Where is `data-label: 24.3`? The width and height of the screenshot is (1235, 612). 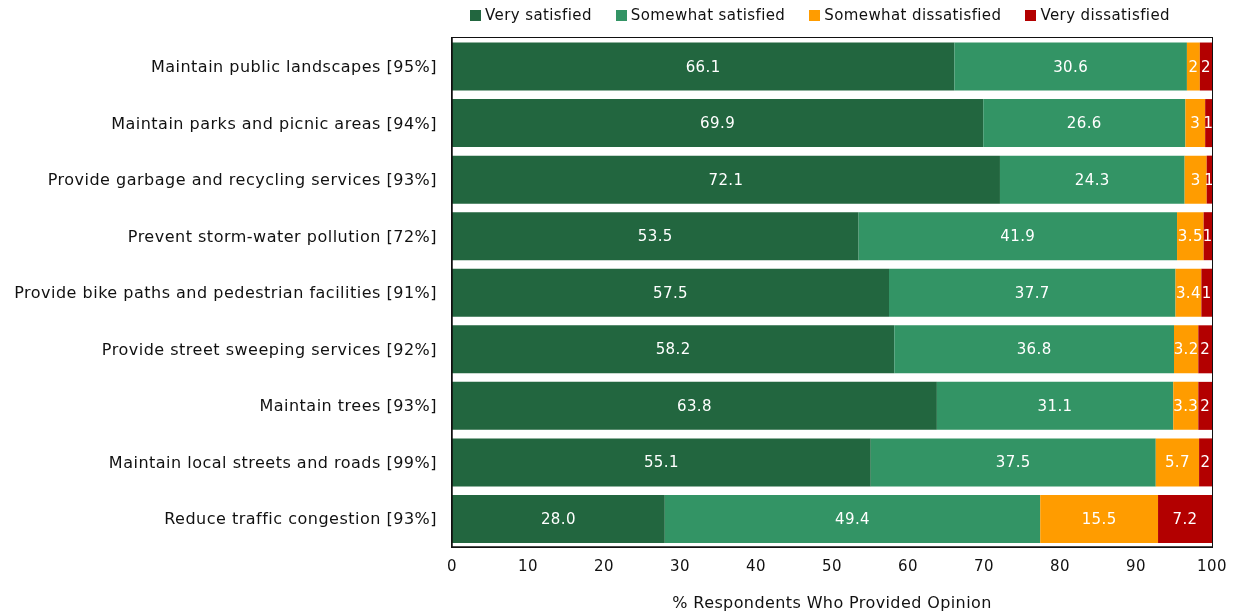
data-label: 24.3 is located at coordinates (1092, 179).